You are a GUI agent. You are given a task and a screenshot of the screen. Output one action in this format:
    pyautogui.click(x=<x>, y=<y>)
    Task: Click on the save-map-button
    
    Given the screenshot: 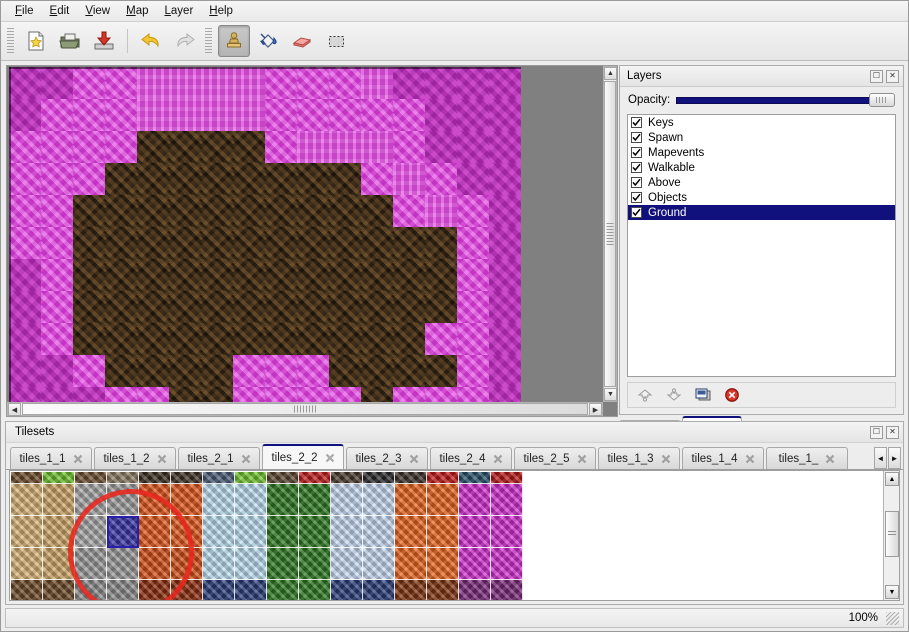 What is the action you would take?
    pyautogui.click(x=104, y=41)
    